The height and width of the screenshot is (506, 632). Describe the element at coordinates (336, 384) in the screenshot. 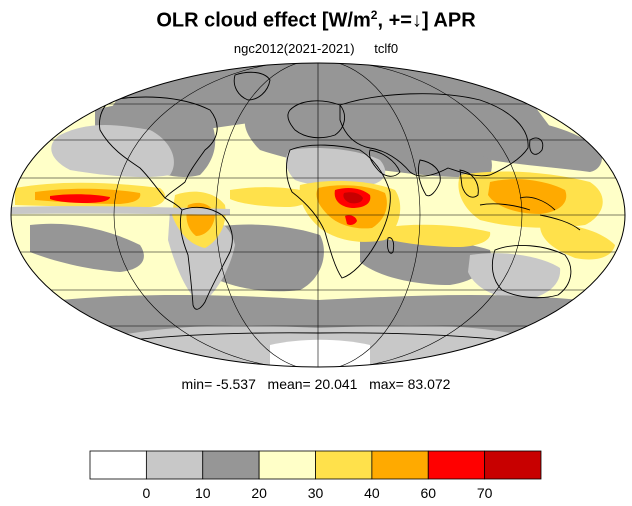

I see `mean-value: 20.041` at that location.